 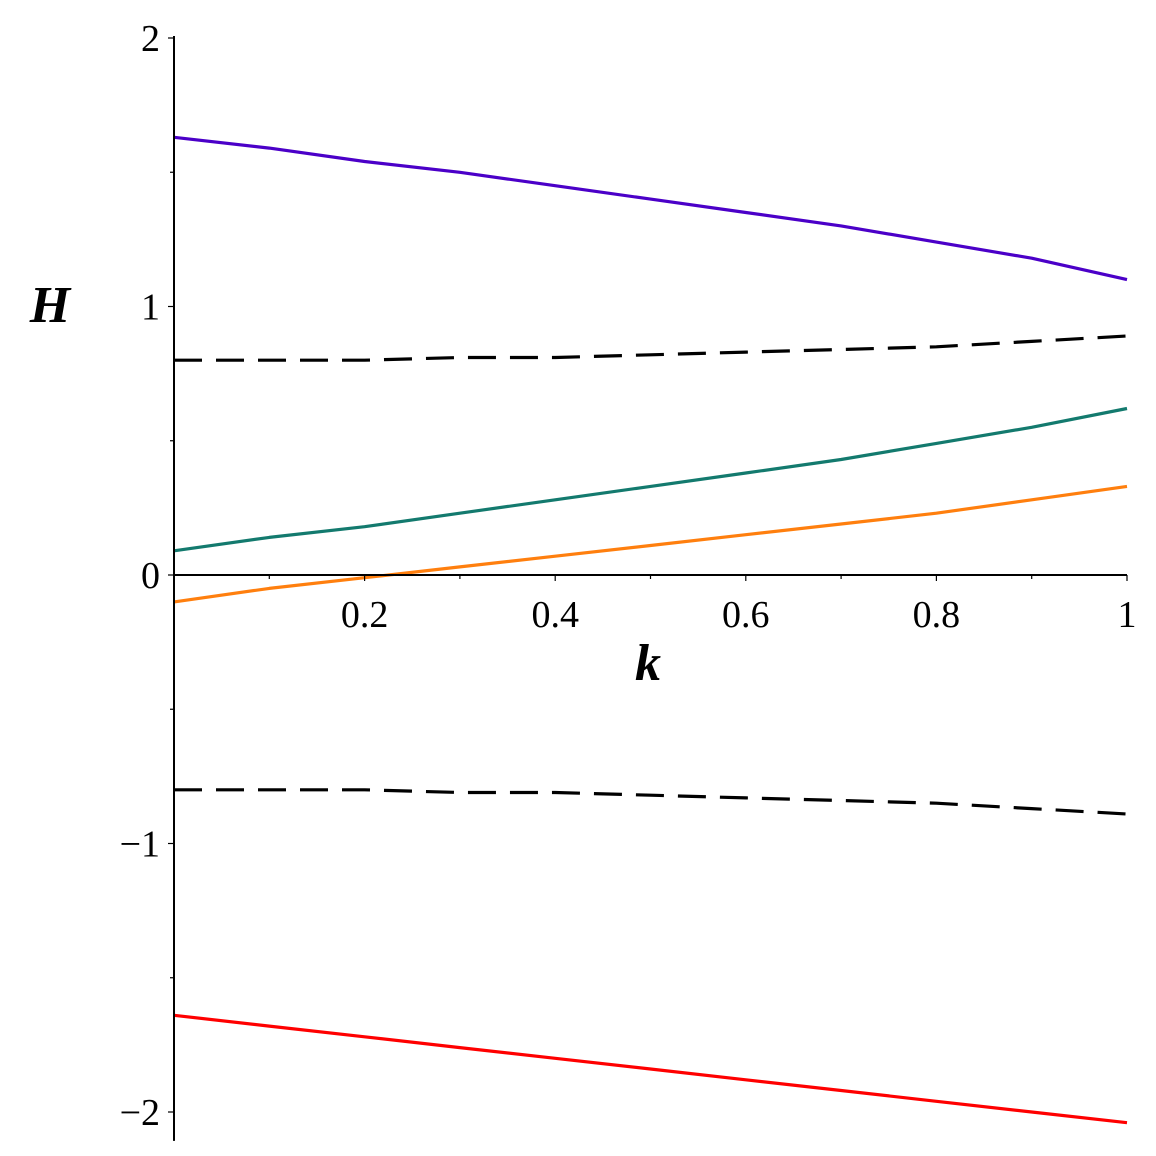 I want to click on x-tick-label: 0.8, so click(x=937, y=615).